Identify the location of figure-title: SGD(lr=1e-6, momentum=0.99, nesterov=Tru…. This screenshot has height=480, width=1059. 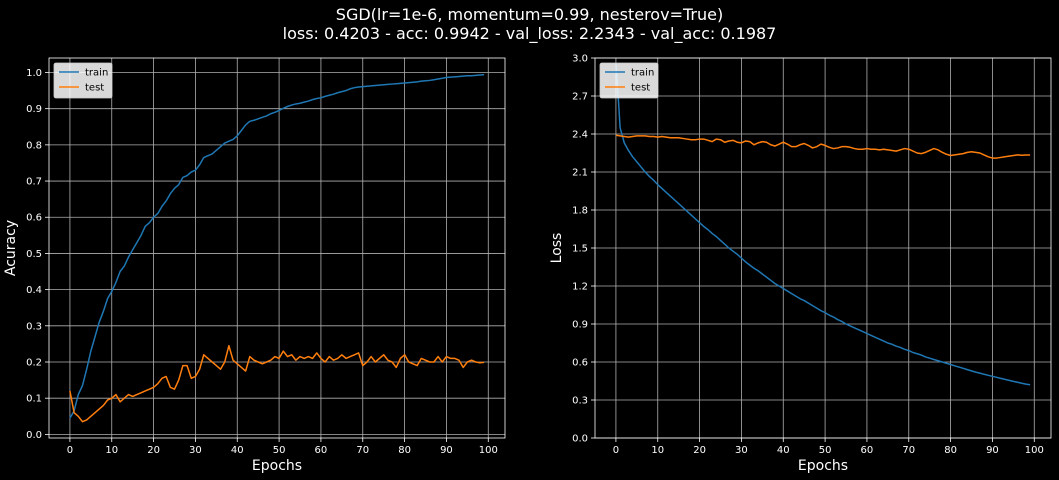
(529, 24).